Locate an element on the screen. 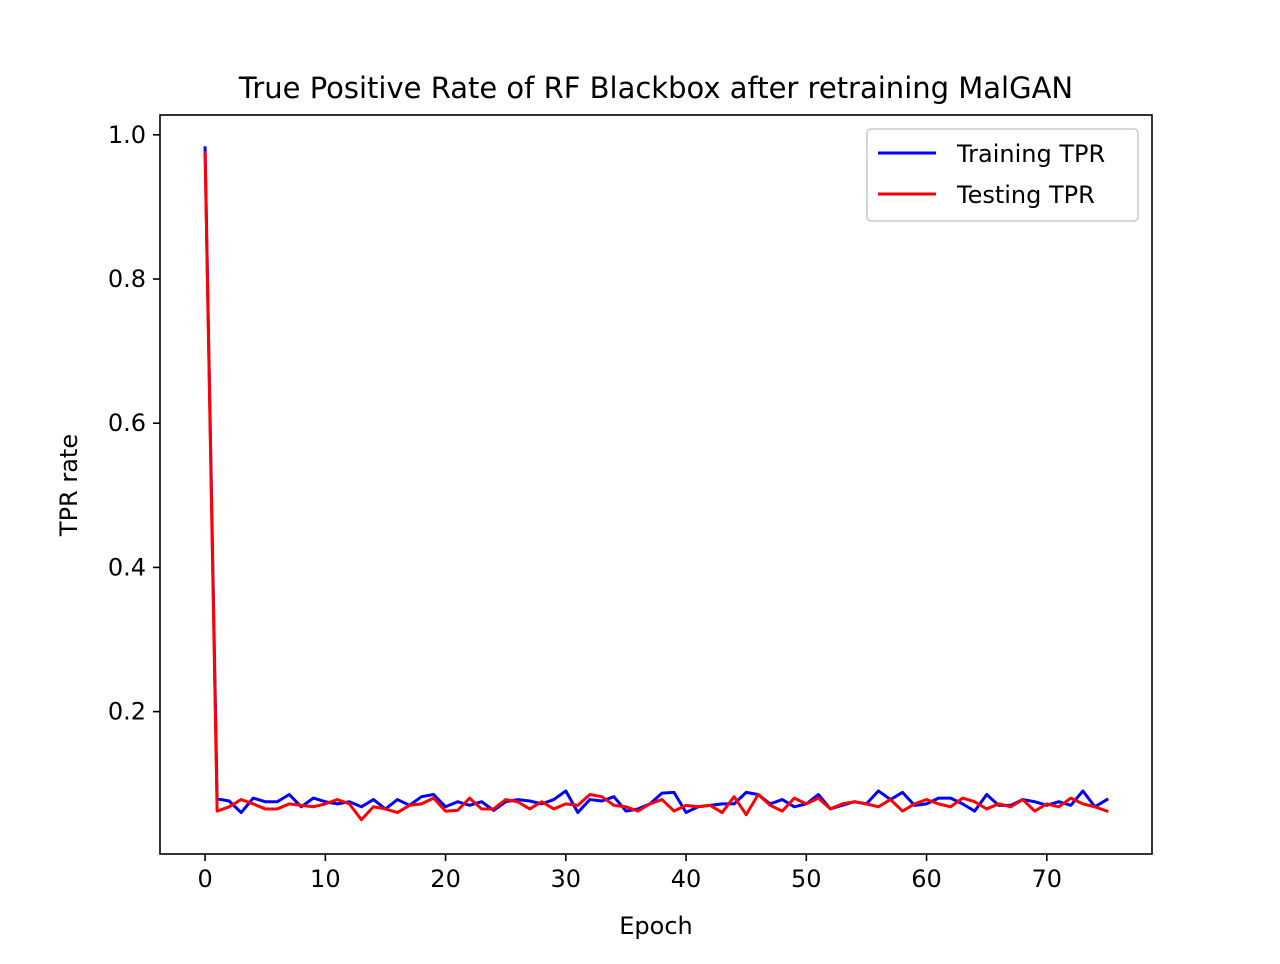 Image resolution: width=1280 pixels, height=964 pixels. y-tick-label: 0.2 is located at coordinates (127, 712).